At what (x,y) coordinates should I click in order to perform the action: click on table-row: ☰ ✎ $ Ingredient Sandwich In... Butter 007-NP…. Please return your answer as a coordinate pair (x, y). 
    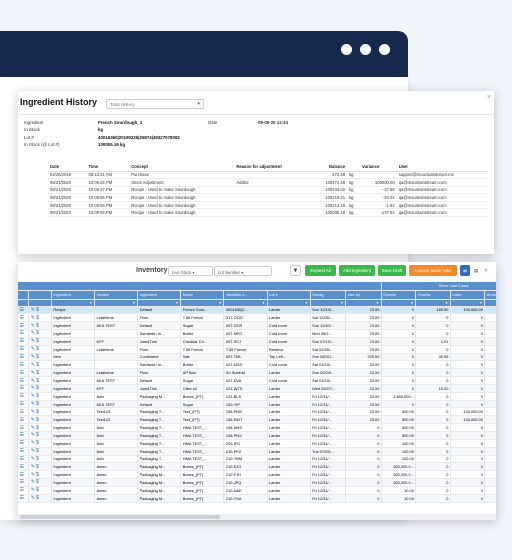
    Looking at the image, I should click on (257, 333).